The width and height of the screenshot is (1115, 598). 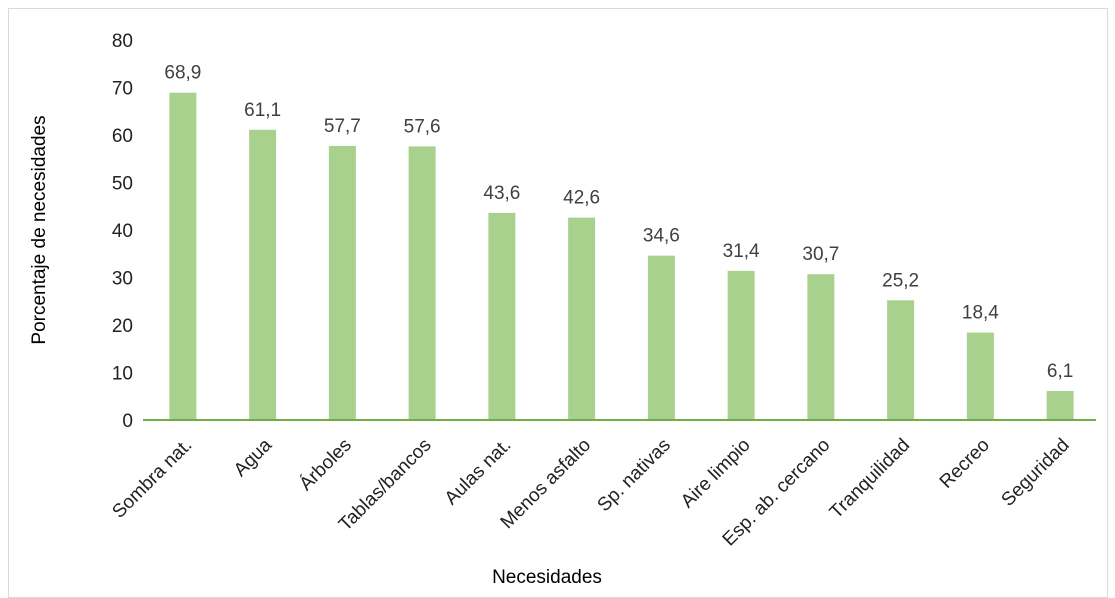 I want to click on y-tick-label: 60, so click(x=122, y=136).